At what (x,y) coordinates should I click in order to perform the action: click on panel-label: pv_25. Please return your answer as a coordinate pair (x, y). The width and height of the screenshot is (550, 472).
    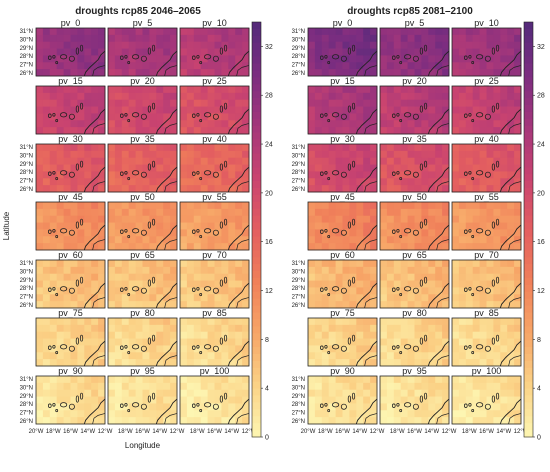
    Looking at the image, I should click on (214, 81).